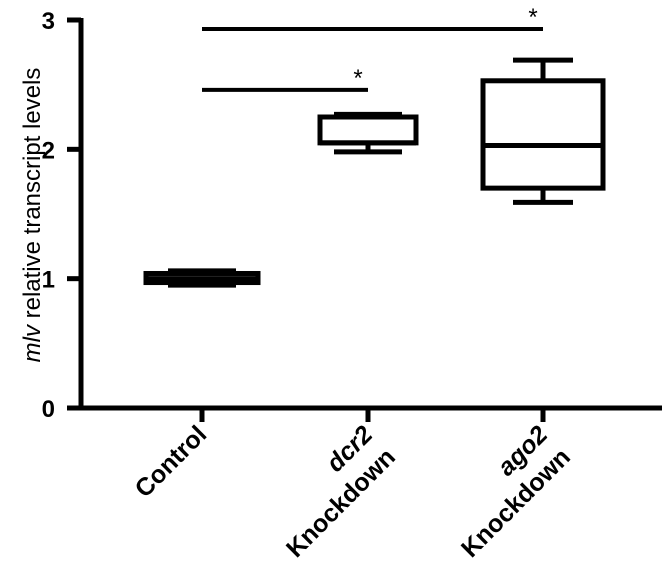 Image resolution: width=666 pixels, height=567 pixels. What do you see at coordinates (543, 134) in the screenshot?
I see `box-2-iqr` at bounding box center [543, 134].